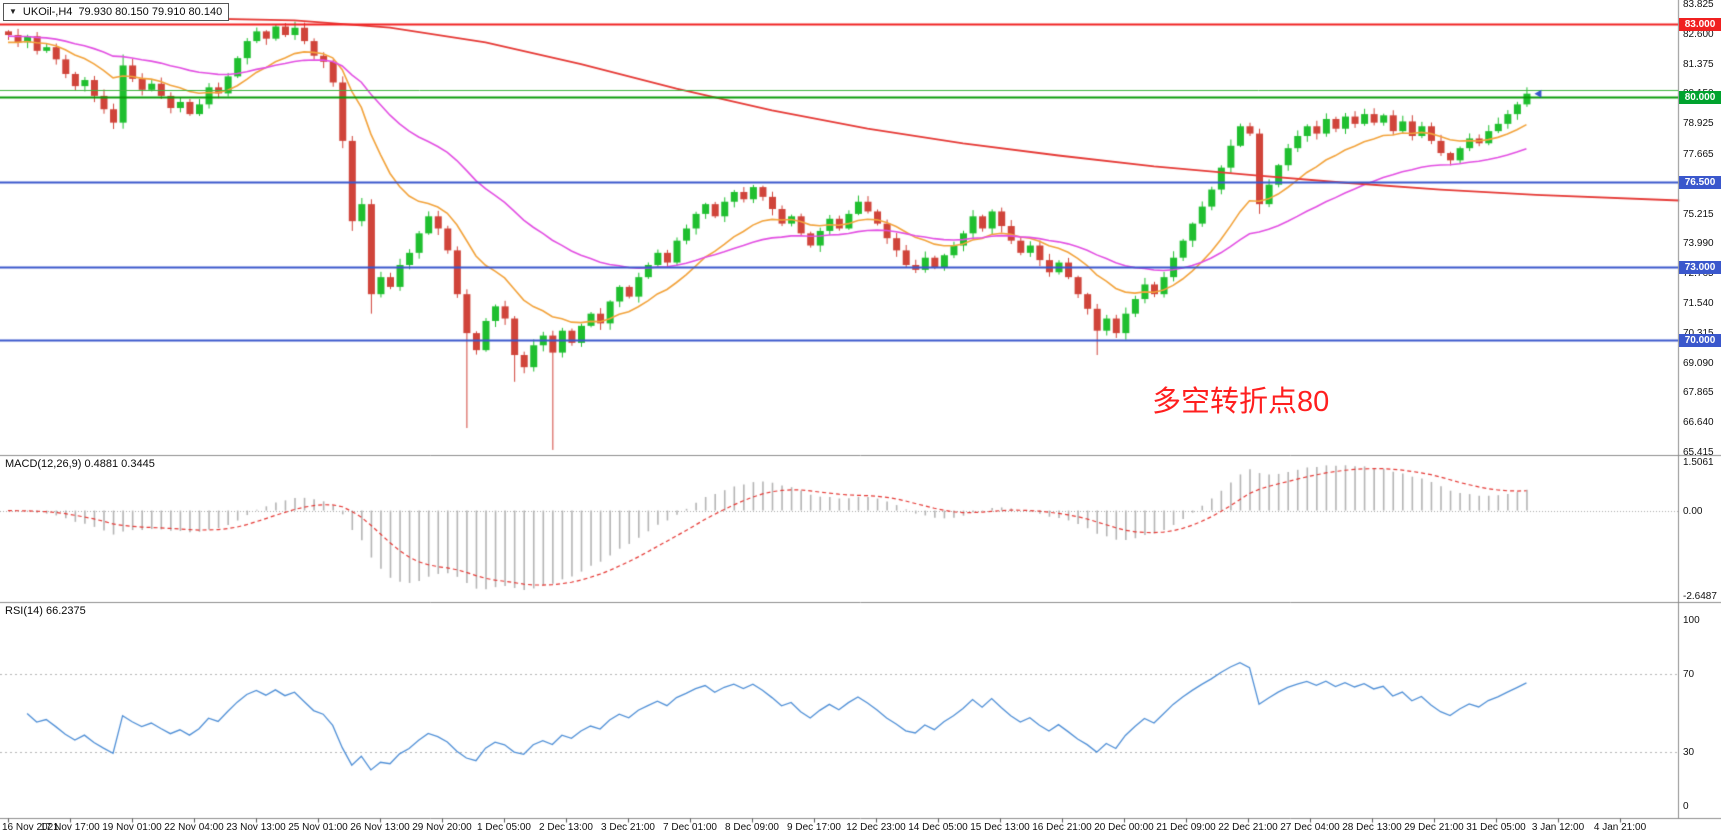 This screenshot has width=1721, height=839. I want to click on price-axis-label: 75.215, so click(1698, 214).